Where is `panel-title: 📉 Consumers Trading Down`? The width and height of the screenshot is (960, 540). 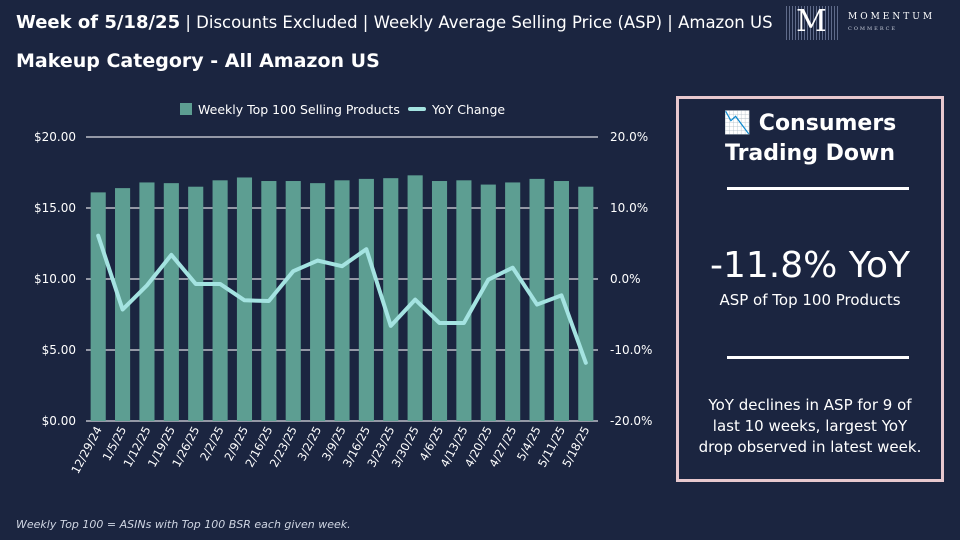
panel-title: 📉 Consumers Trading Down is located at coordinates (810, 139).